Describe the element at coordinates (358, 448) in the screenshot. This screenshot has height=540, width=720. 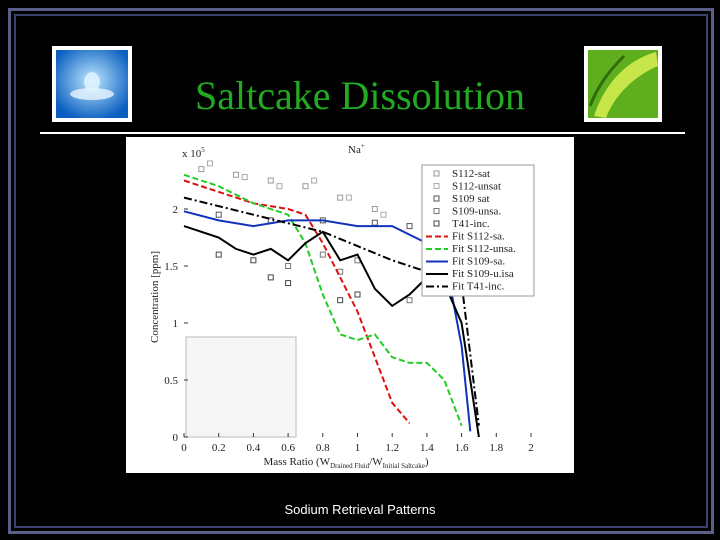
I see `x-tick-label: 1` at that location.